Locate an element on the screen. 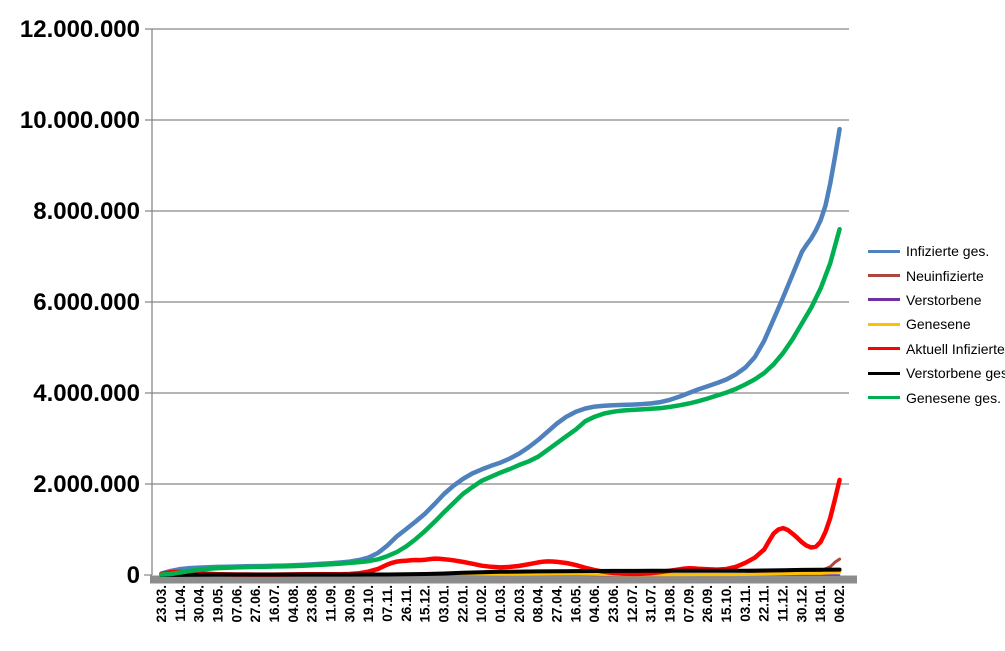  y-axis-tick-label: 4.000.000 is located at coordinates (86, 393).